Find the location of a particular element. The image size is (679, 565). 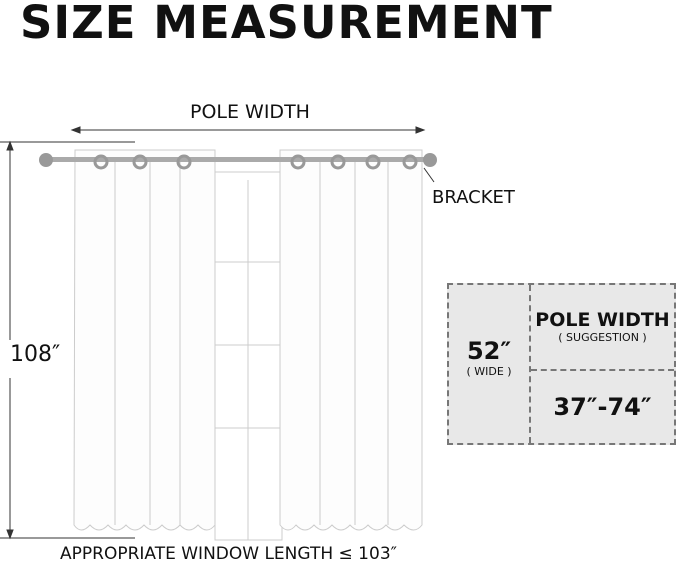

pole-header-cell: POLE WIDTH ( SUGGESTION ) is located at coordinates (602, 328).